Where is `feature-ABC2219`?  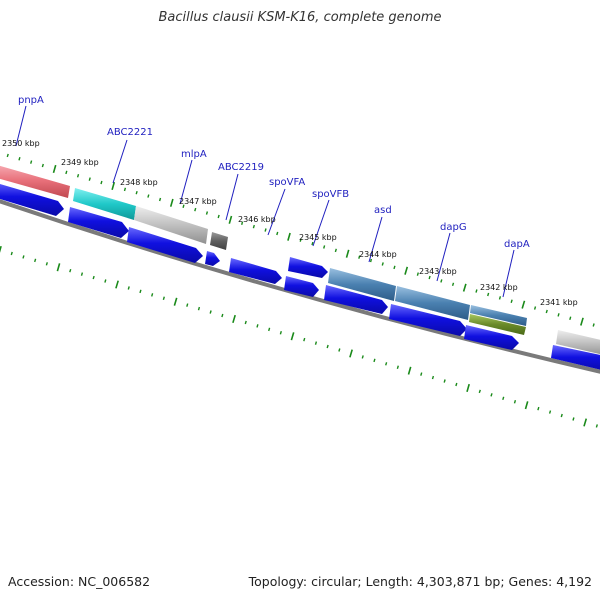 feature-ABC2219 is located at coordinates (219, 241).